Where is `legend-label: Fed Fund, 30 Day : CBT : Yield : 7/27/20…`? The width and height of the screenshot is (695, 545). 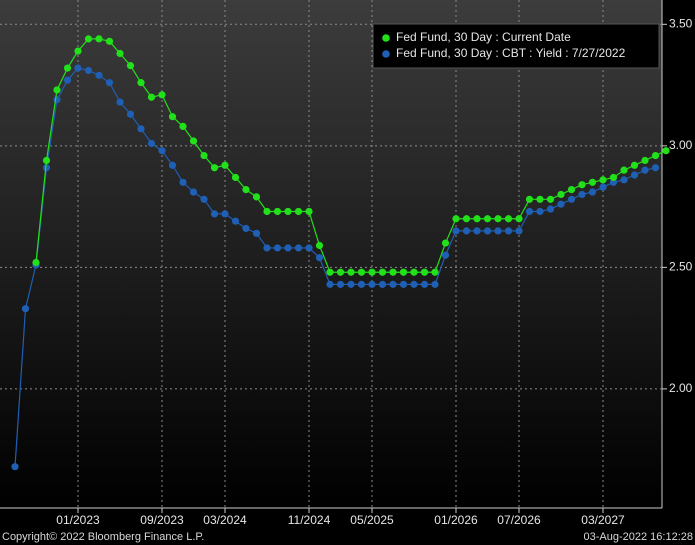 legend-label: Fed Fund, 30 Day : CBT : Yield : 7/27/20… is located at coordinates (511, 53).